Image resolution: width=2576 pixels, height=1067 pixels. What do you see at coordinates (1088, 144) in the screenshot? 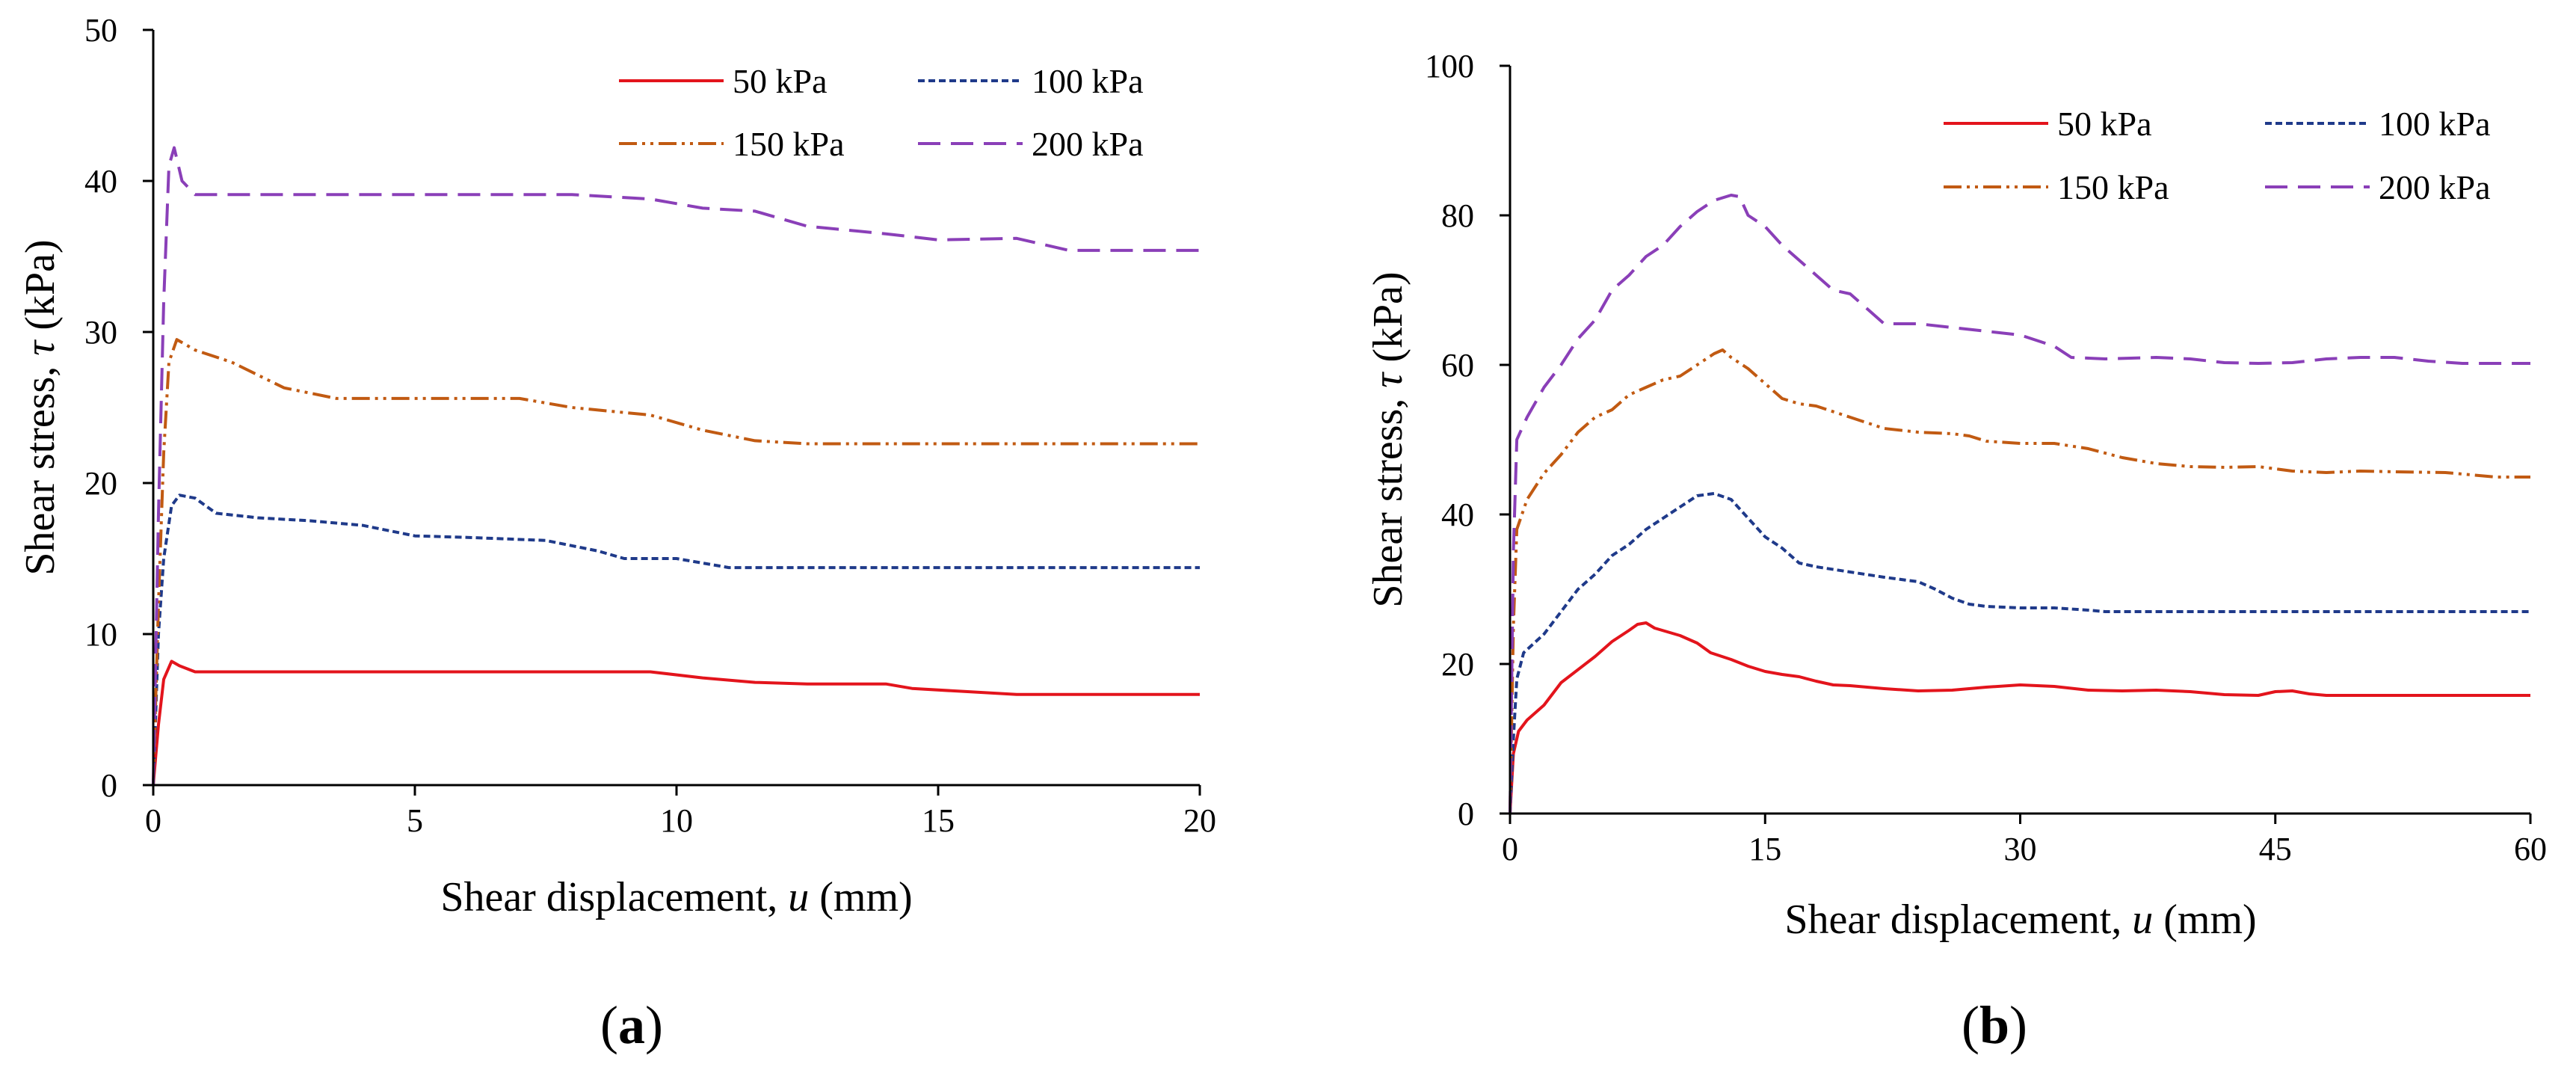
I see `legend-label-a-200: 200 kPa` at bounding box center [1088, 144].